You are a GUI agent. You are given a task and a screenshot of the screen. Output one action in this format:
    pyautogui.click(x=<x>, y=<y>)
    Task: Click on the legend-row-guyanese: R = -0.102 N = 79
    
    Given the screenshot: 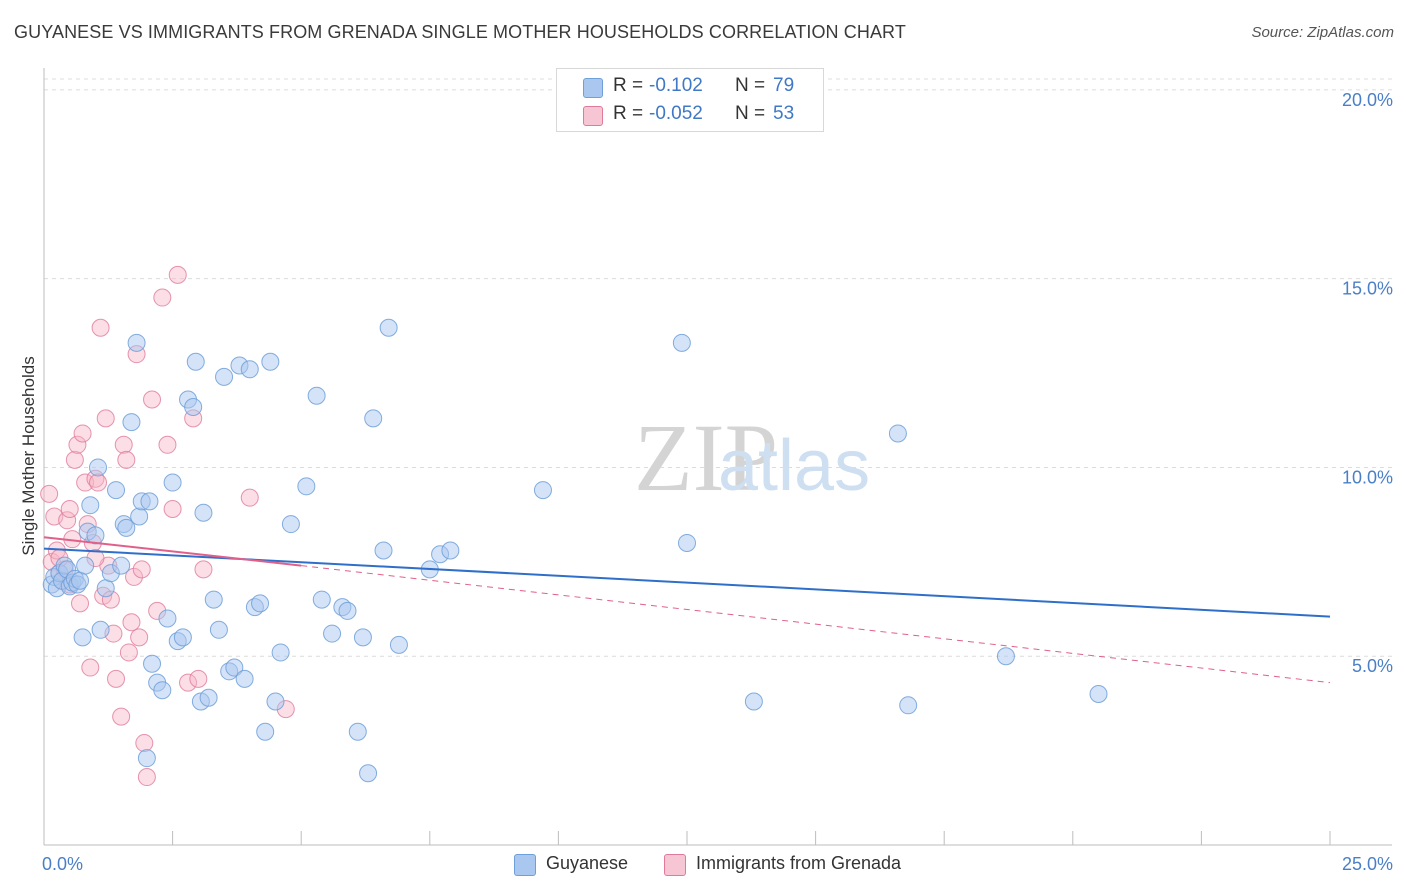 What is the action you would take?
    pyautogui.click(x=690, y=87)
    